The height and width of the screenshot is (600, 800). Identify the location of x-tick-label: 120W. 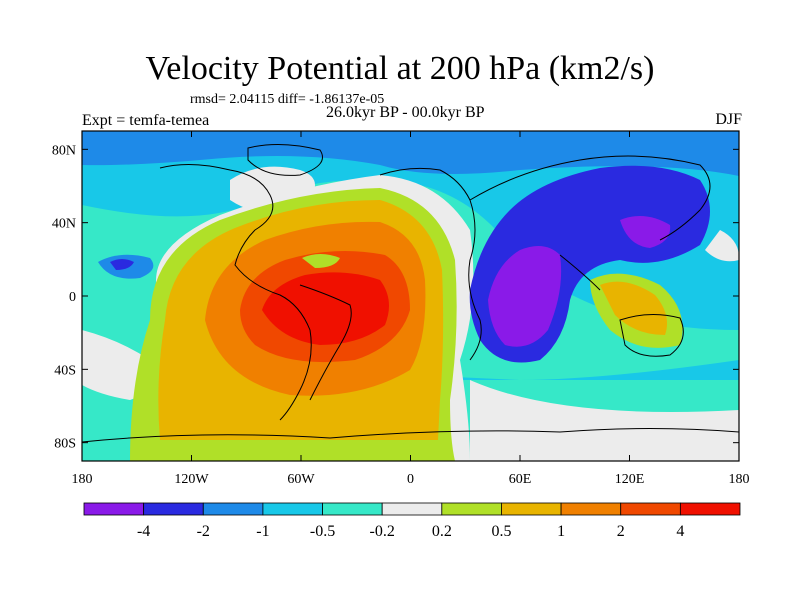
(191, 479).